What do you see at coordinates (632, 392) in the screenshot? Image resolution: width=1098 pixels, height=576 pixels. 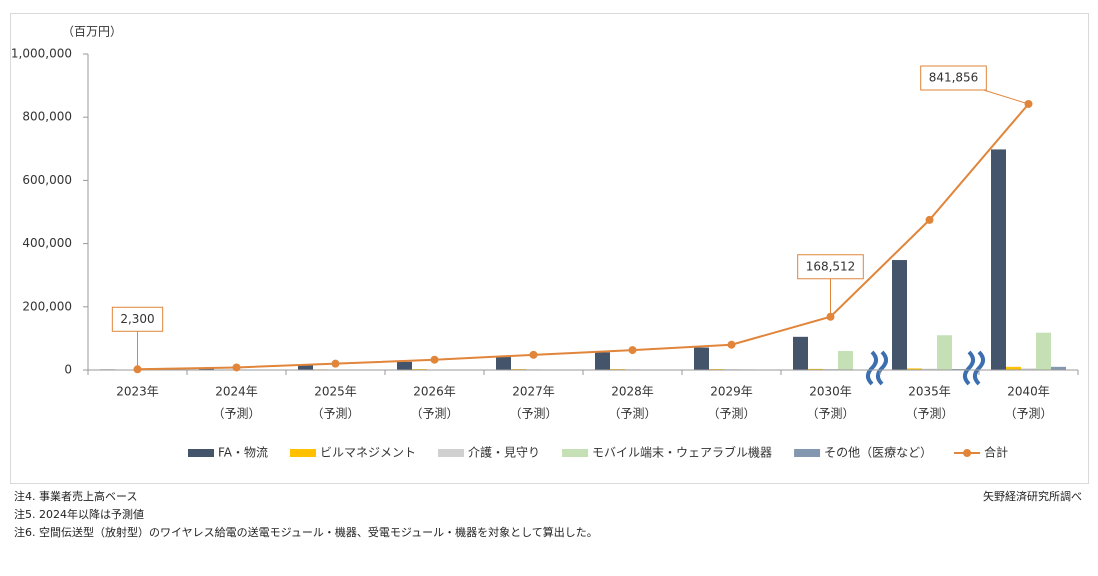 I see `x-tick-label: 2028年` at bounding box center [632, 392].